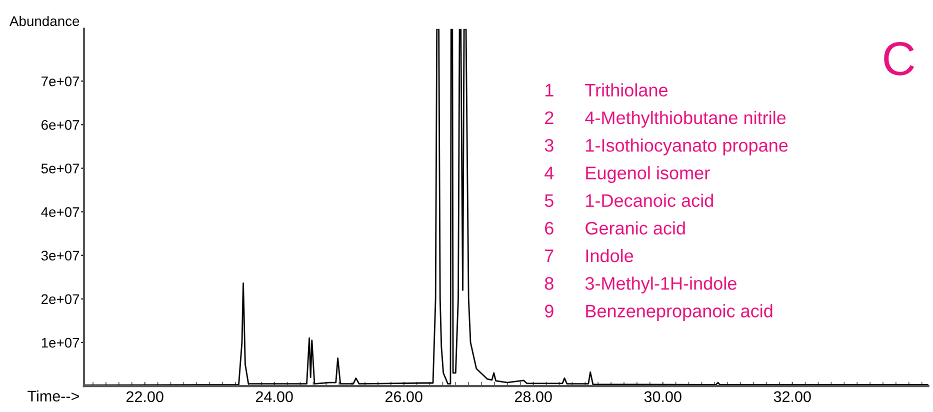  Describe the element at coordinates (533, 396) in the screenshot. I see `x-tick-label: 28.00` at that location.